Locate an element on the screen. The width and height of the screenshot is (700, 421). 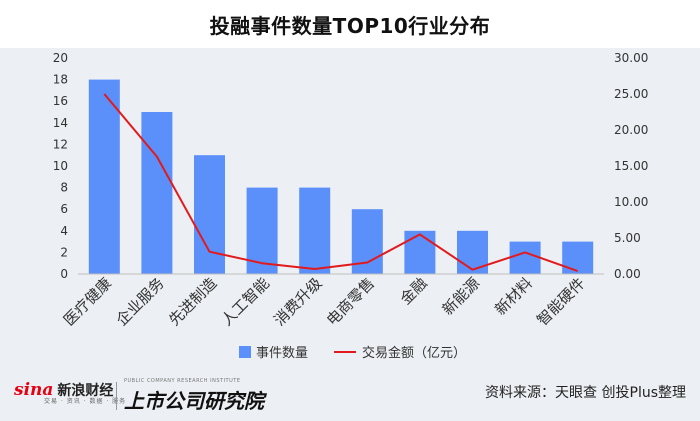
chart-title: 投融事件数量TOP10行业分布 is located at coordinates (350, 25).